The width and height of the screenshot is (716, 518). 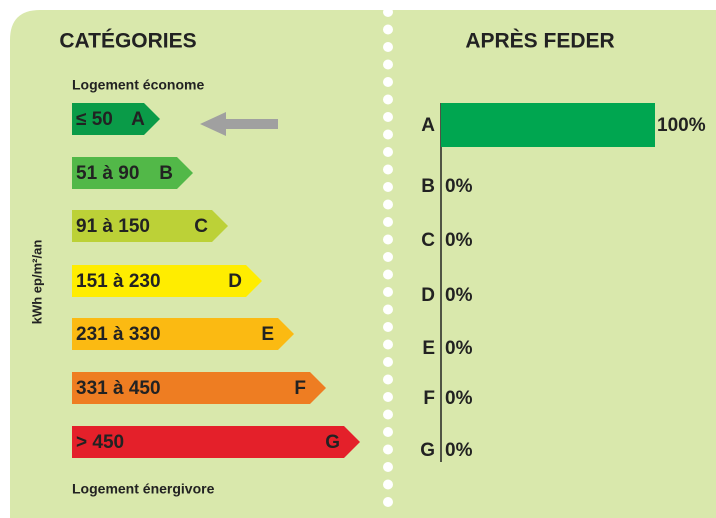 I want to click on class-letter: F, so click(x=300, y=388).